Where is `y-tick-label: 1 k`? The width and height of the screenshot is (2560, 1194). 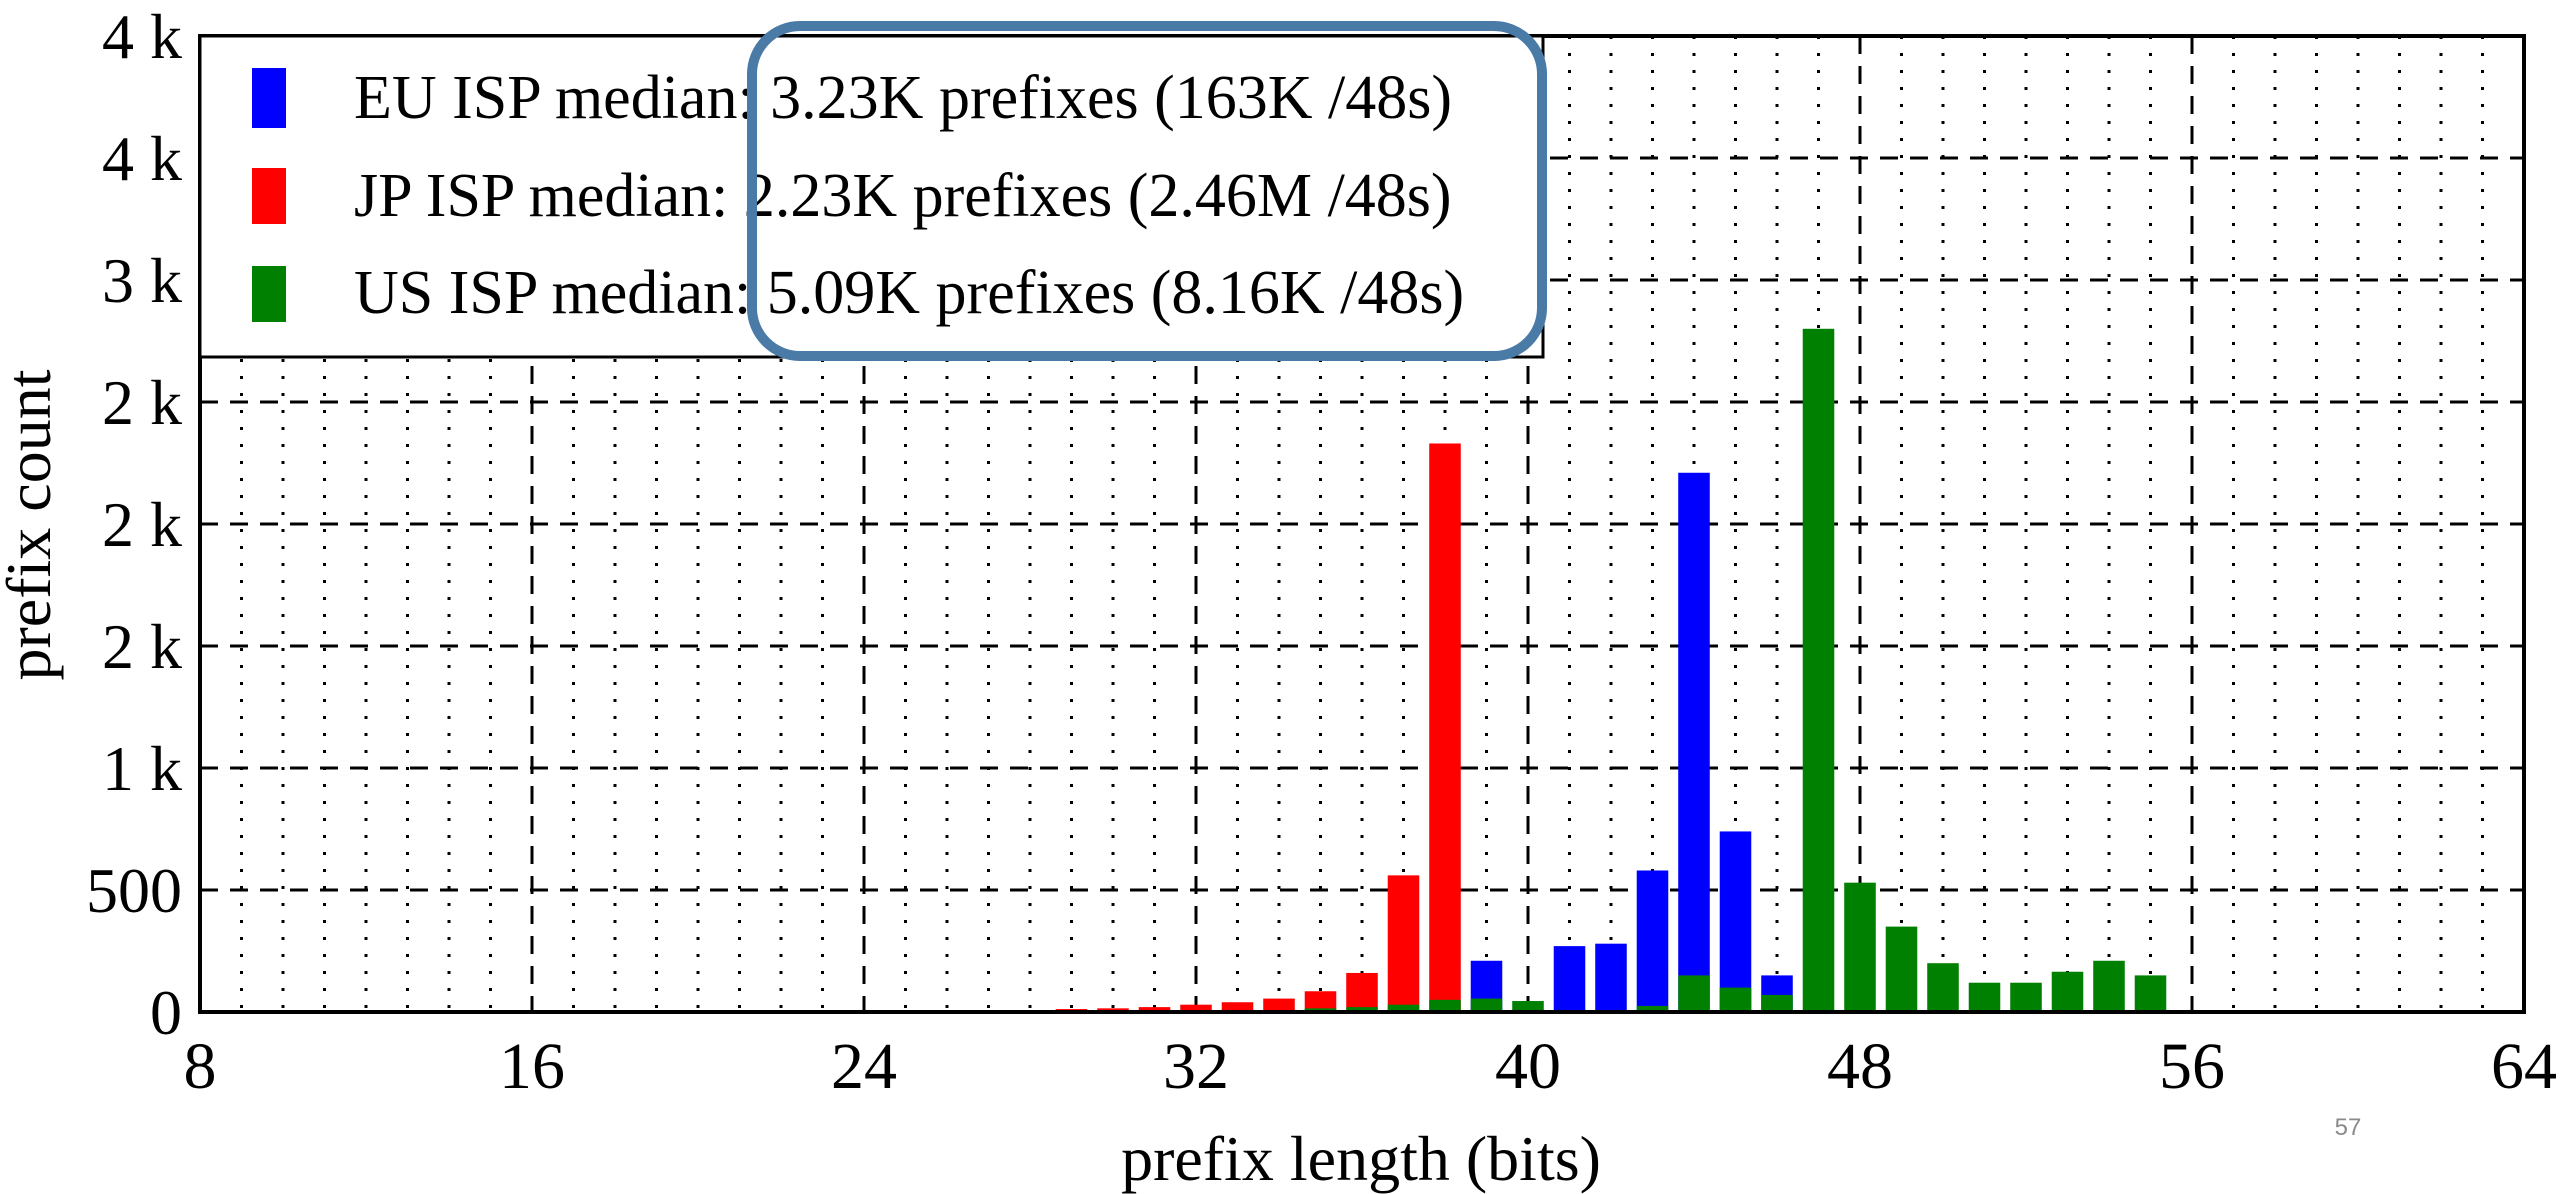
y-tick-label: 1 k is located at coordinates (142, 768).